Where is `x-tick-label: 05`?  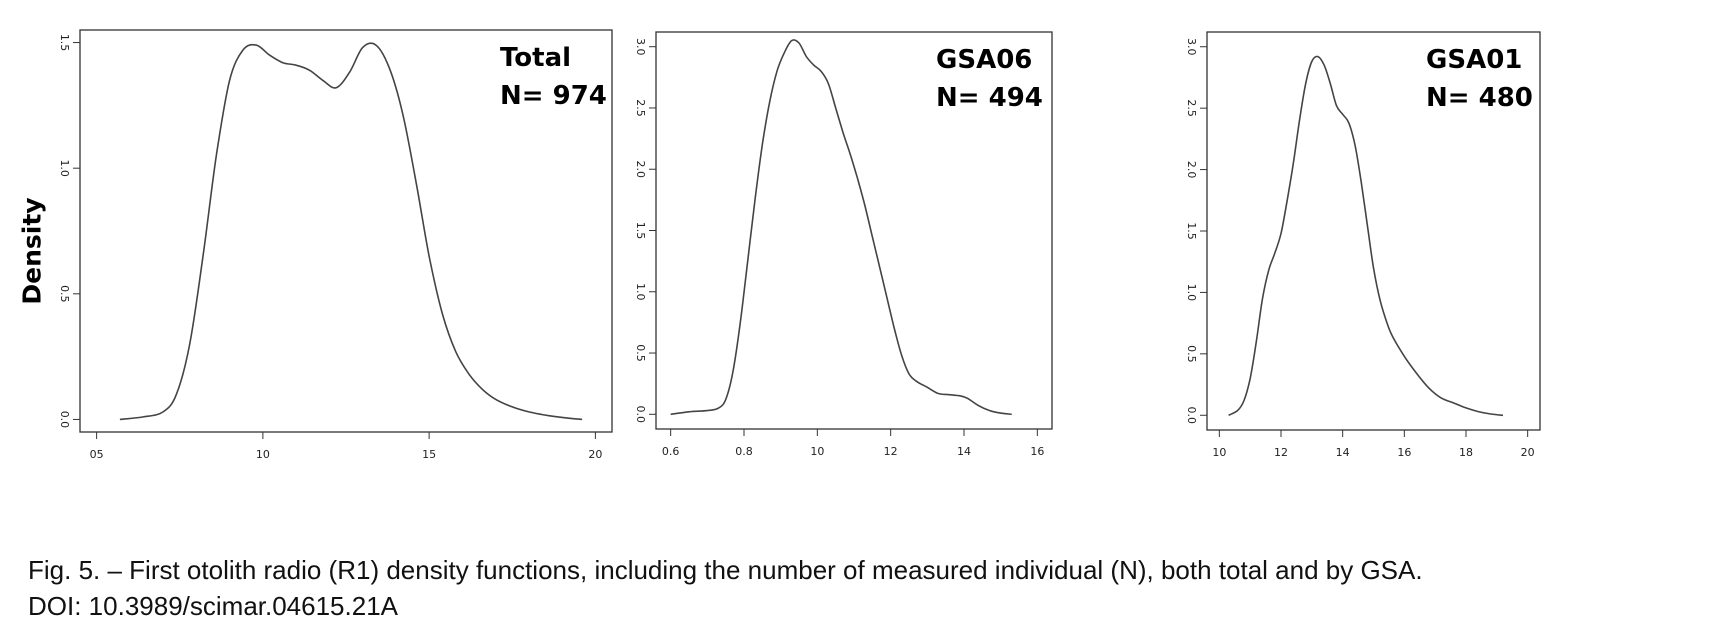
x-tick-label: 05 is located at coordinates (97, 454).